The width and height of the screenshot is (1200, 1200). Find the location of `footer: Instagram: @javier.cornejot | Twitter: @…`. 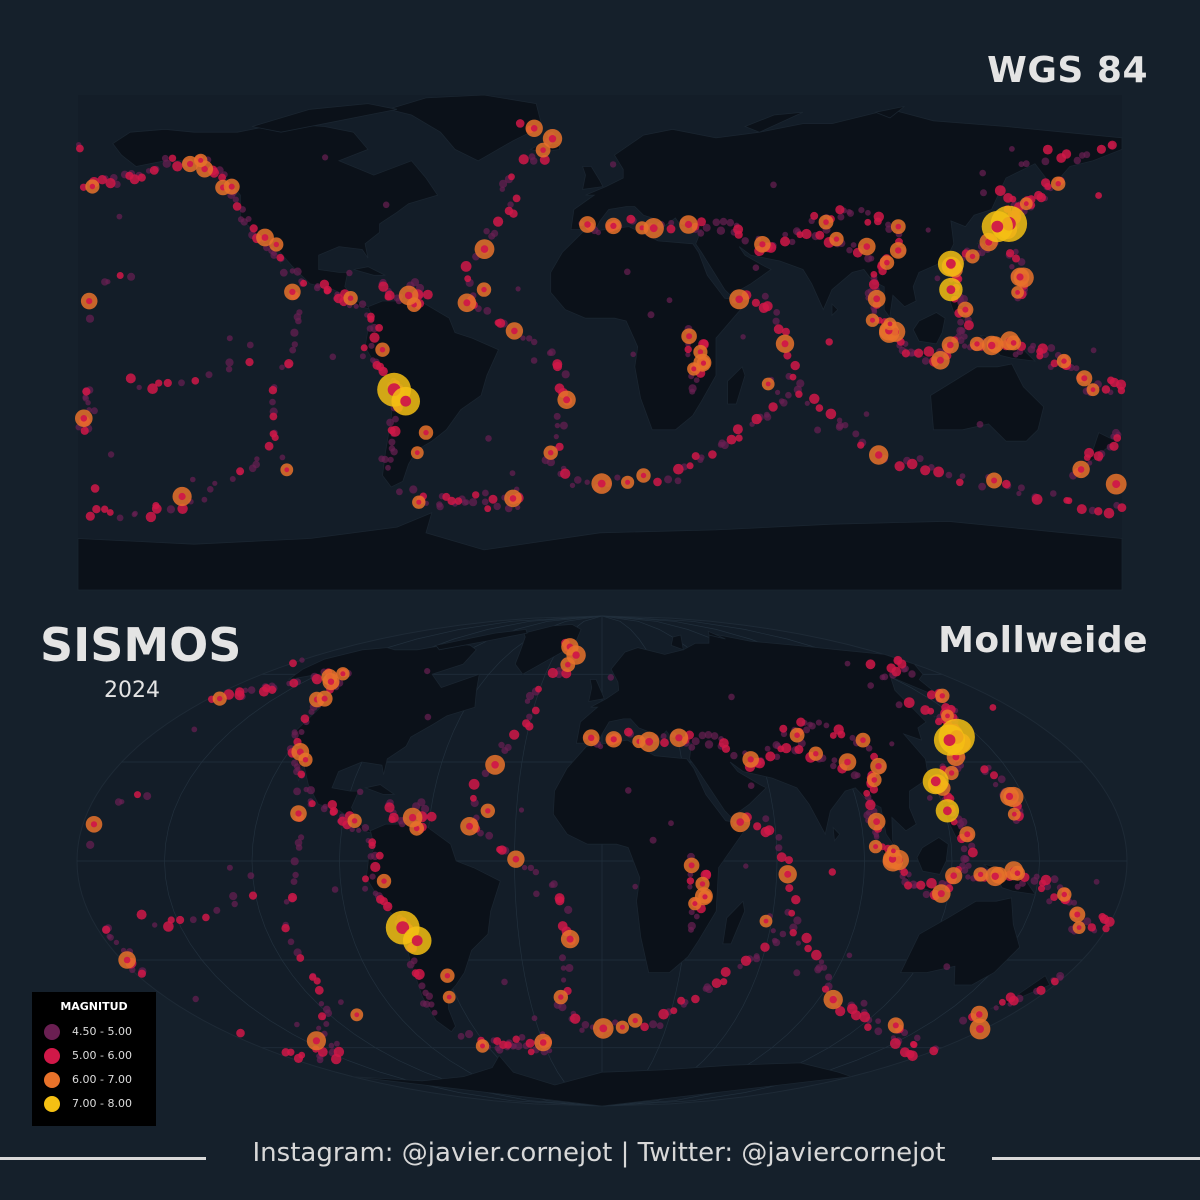

footer: Instagram: @javier.cornejot | Twitter: @… is located at coordinates (600, 1156).